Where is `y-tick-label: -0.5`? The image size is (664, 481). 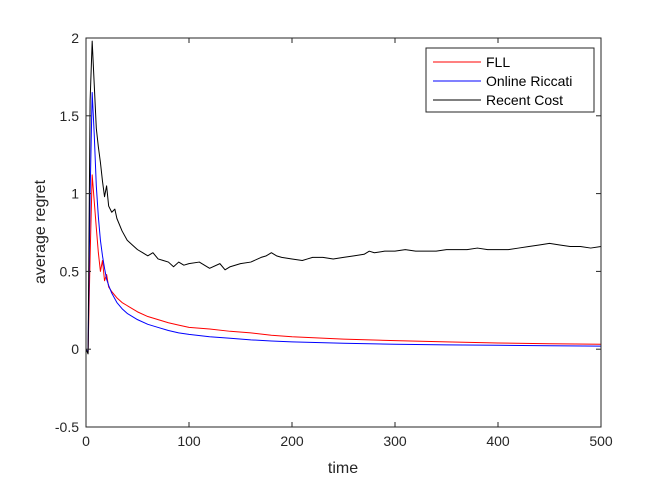
y-tick-label: -0.5 is located at coordinates (67, 427).